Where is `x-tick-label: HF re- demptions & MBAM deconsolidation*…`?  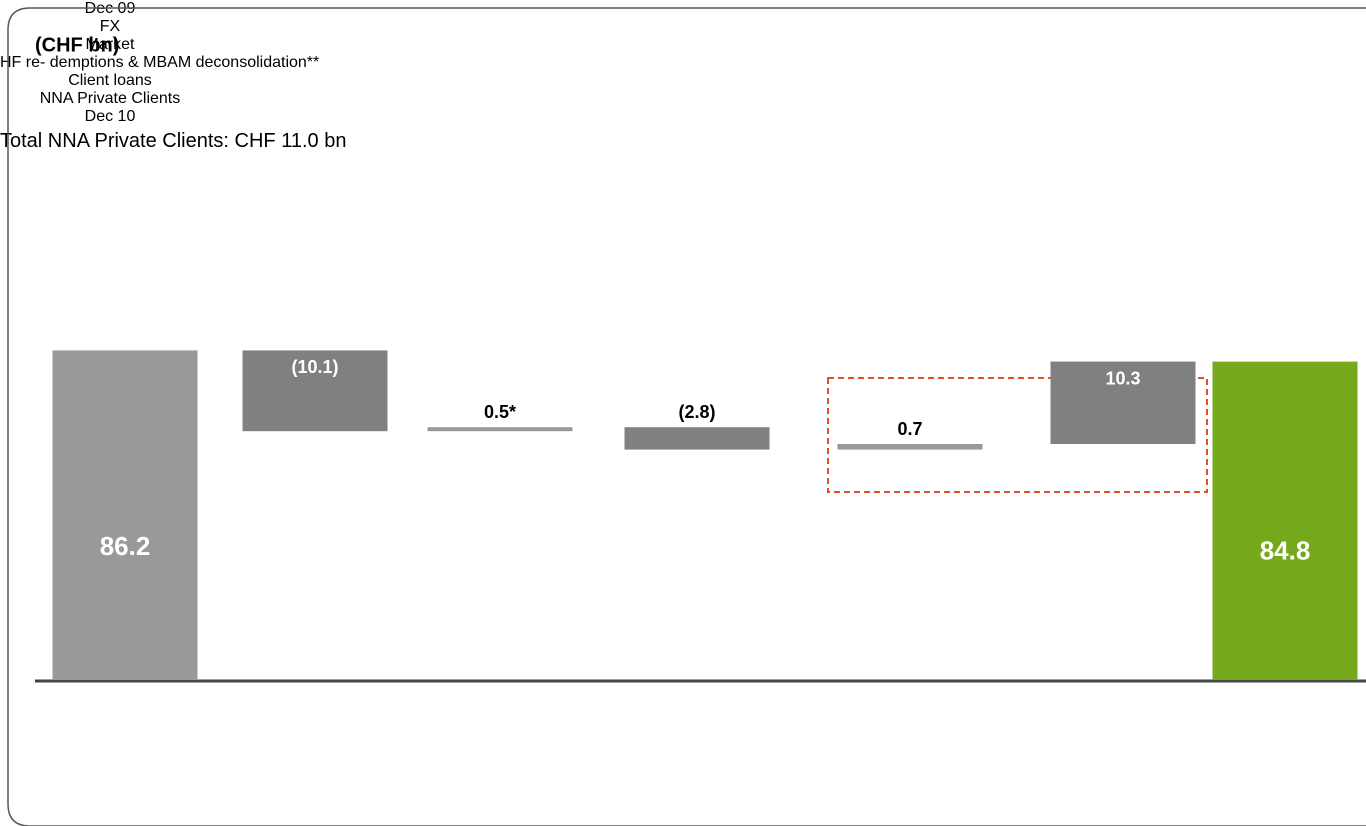
x-tick-label: HF re- demptions & MBAM deconsolidation*… is located at coordinates (160, 62).